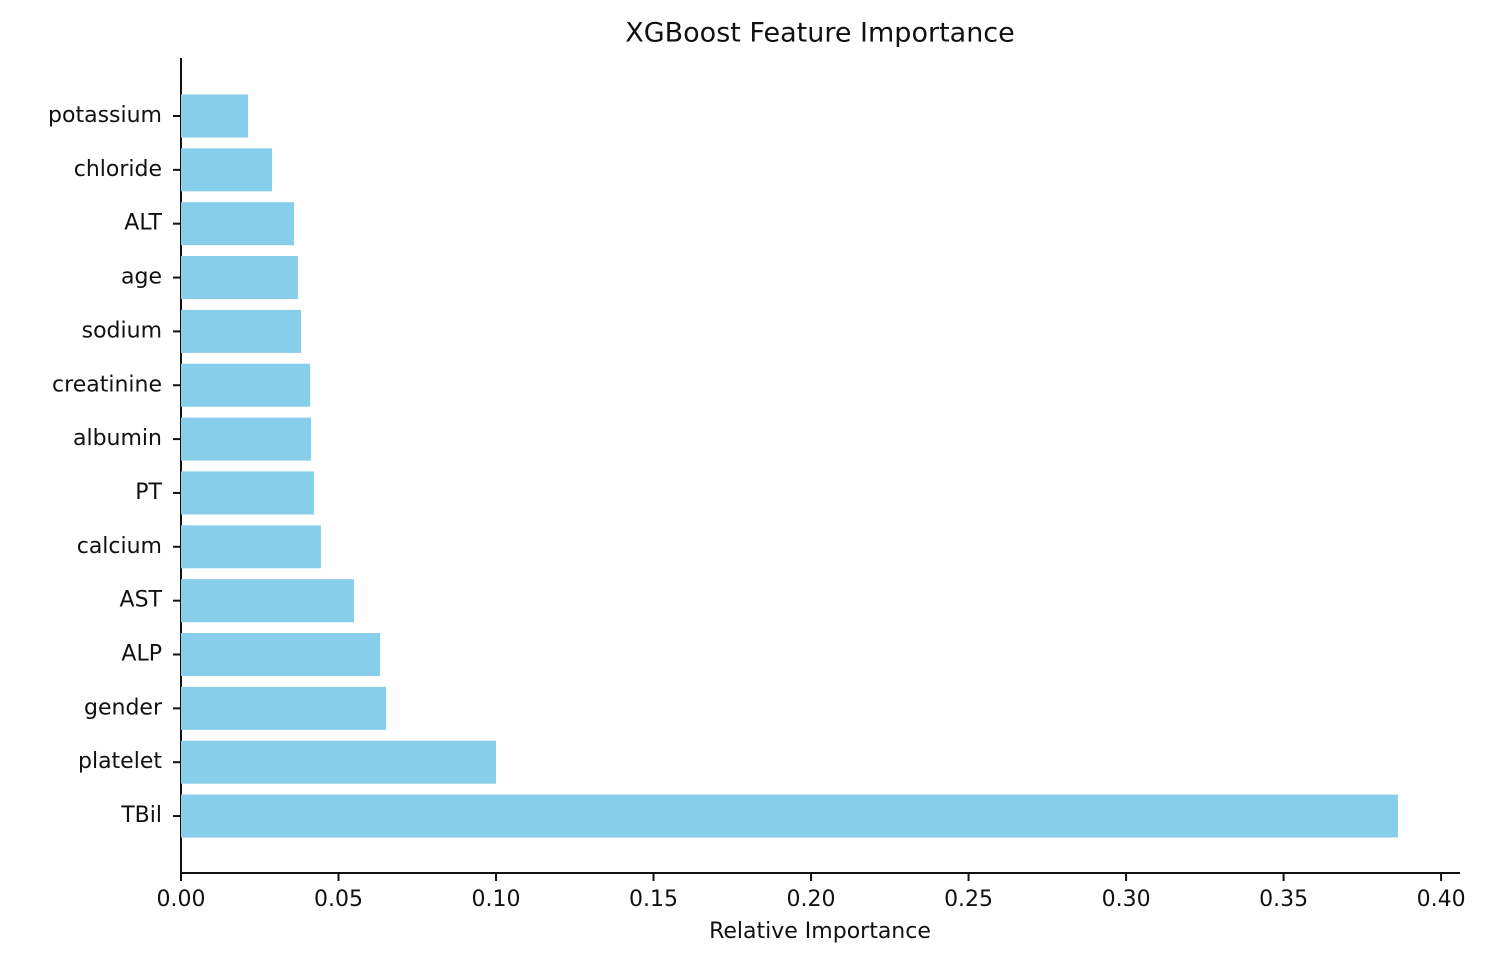  I want to click on y-tick-label: gender, so click(123, 707).